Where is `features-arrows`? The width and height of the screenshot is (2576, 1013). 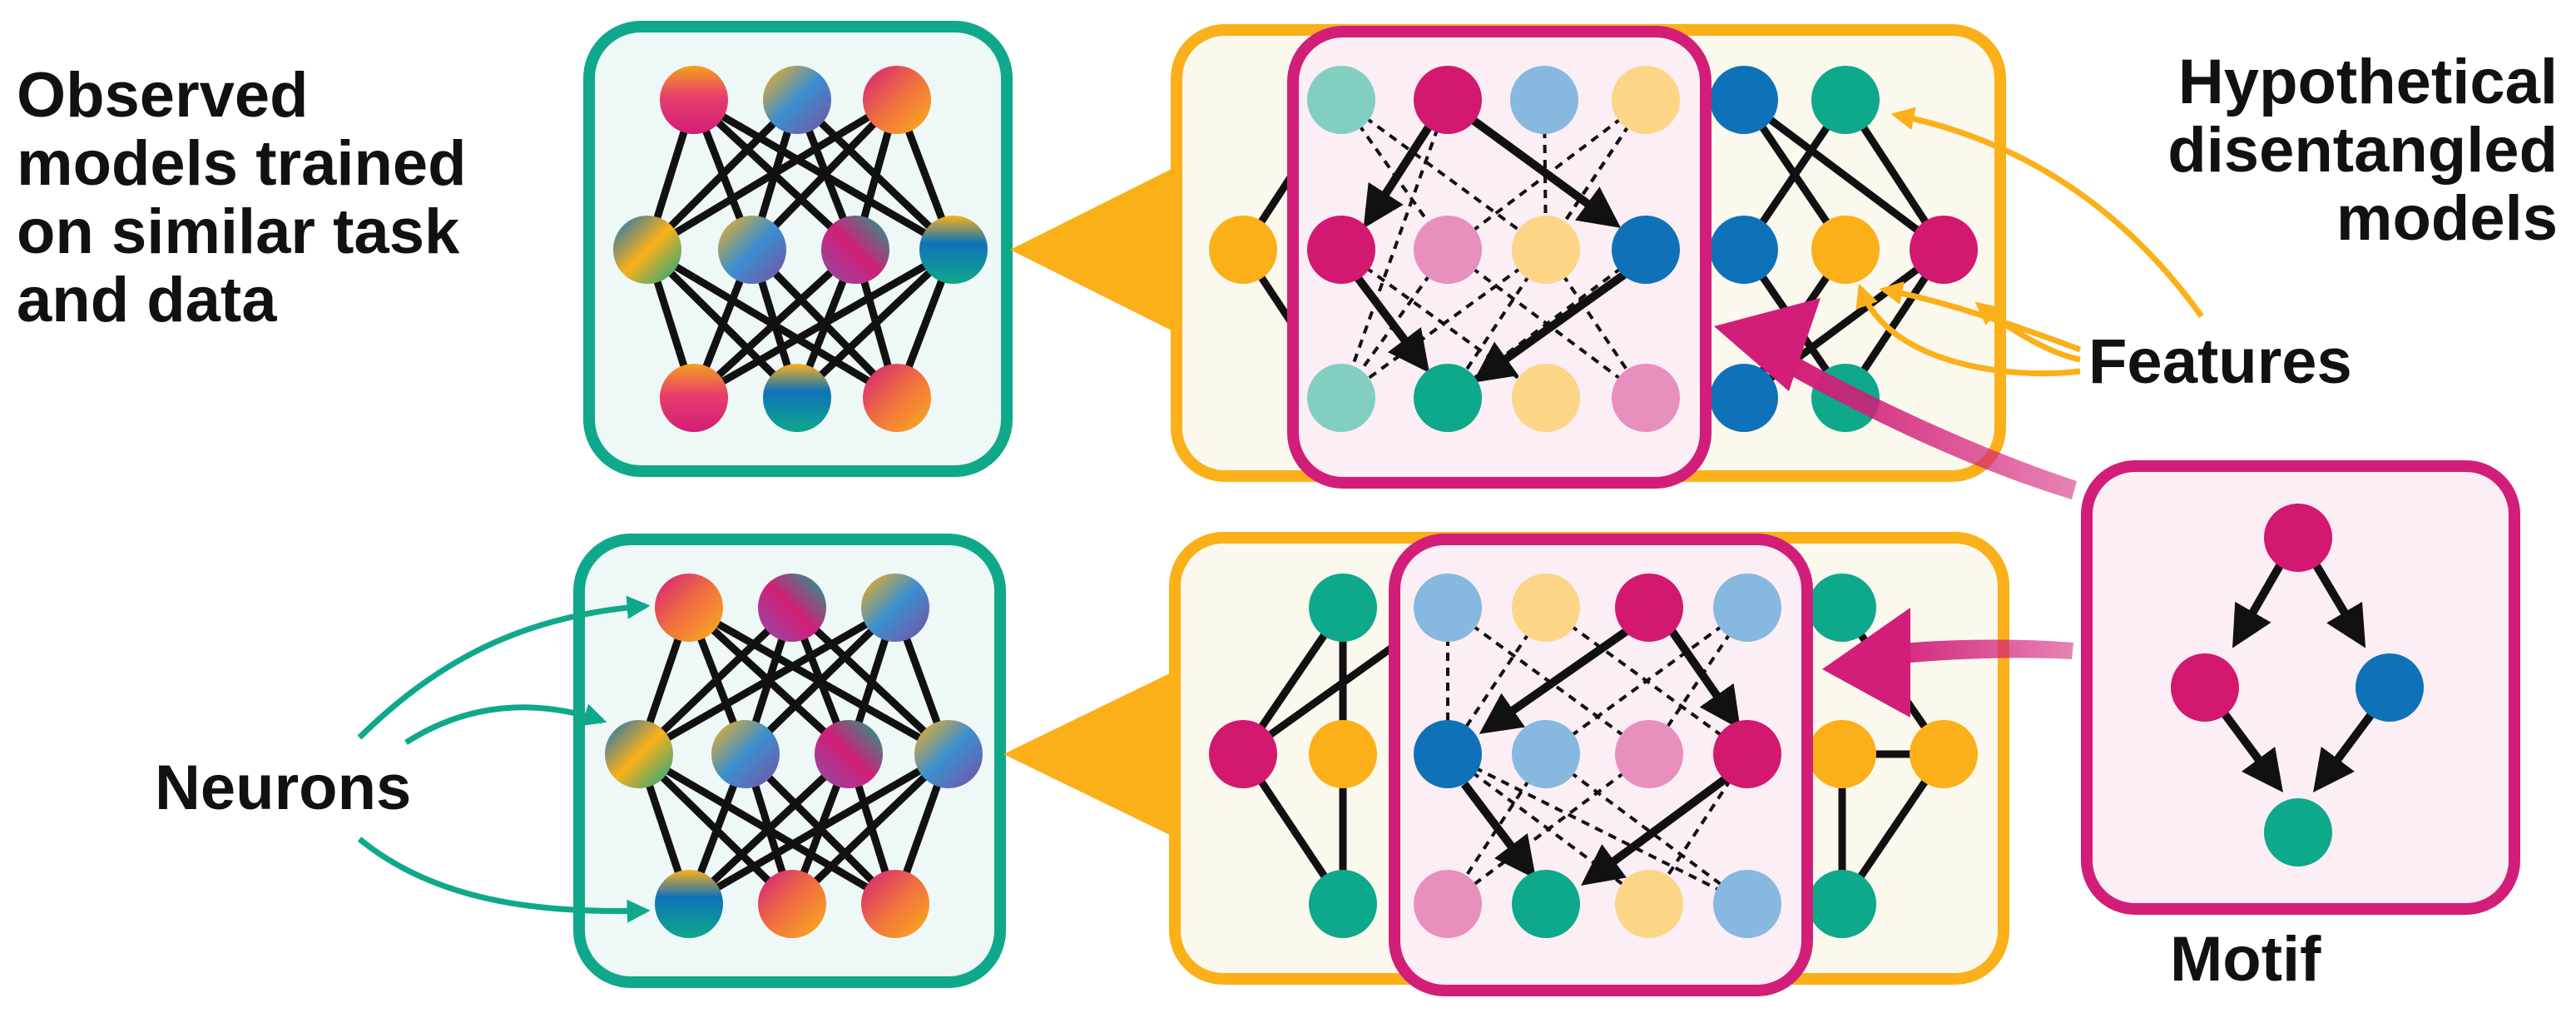
features-arrows is located at coordinates (2030, 242).